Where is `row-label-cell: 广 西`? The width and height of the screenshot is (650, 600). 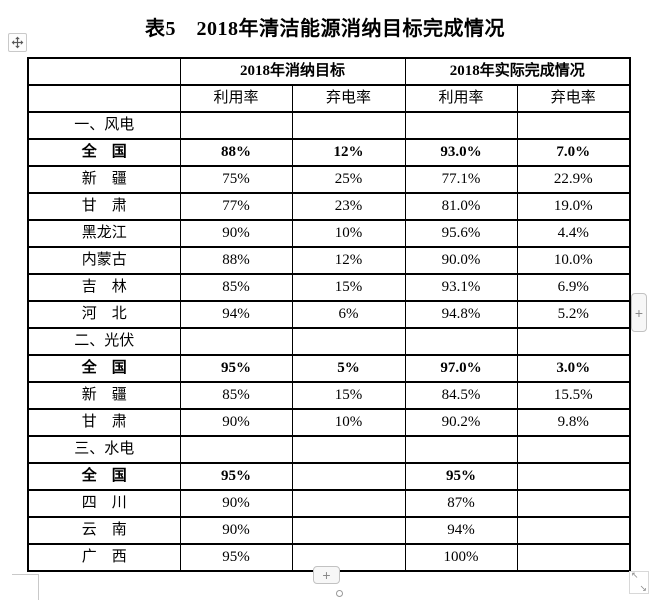 row-label-cell: 广 西 is located at coordinates (104, 557).